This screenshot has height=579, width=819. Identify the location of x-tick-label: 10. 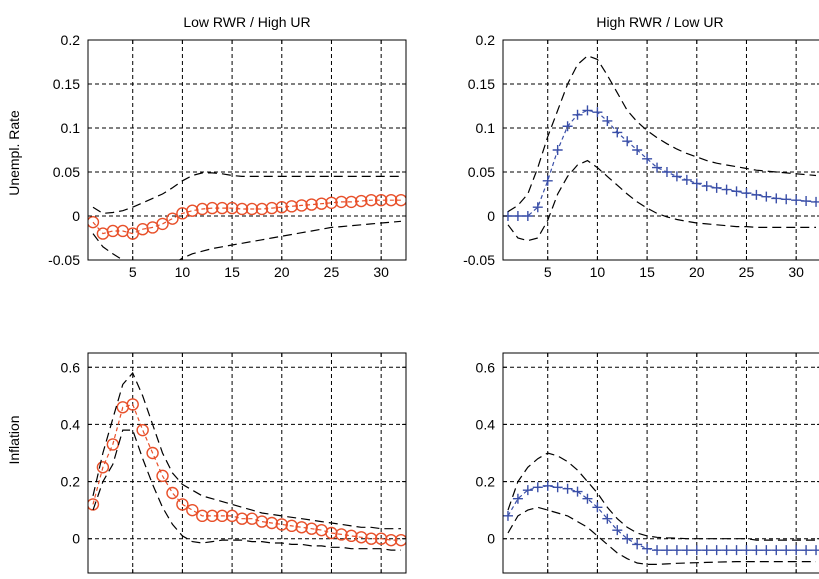
(183, 272).